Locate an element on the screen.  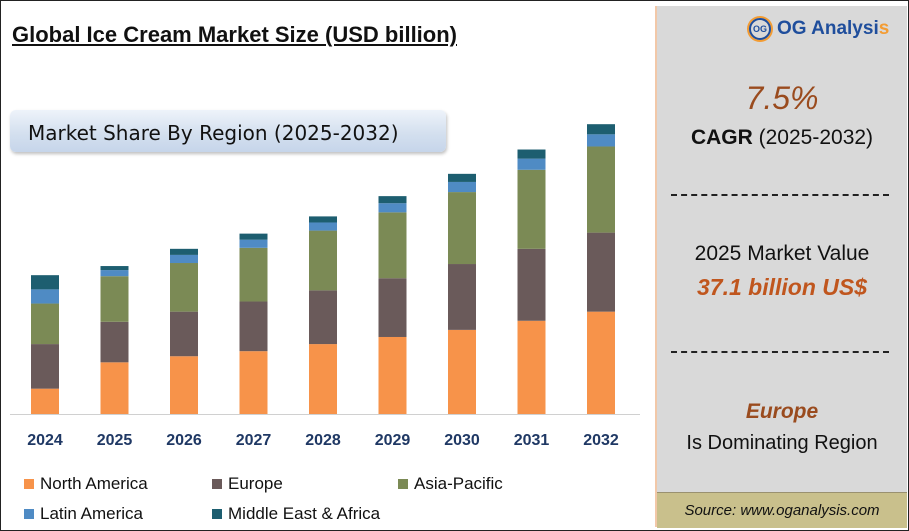
cagr-label-bold: CAGR is located at coordinates (721, 137).